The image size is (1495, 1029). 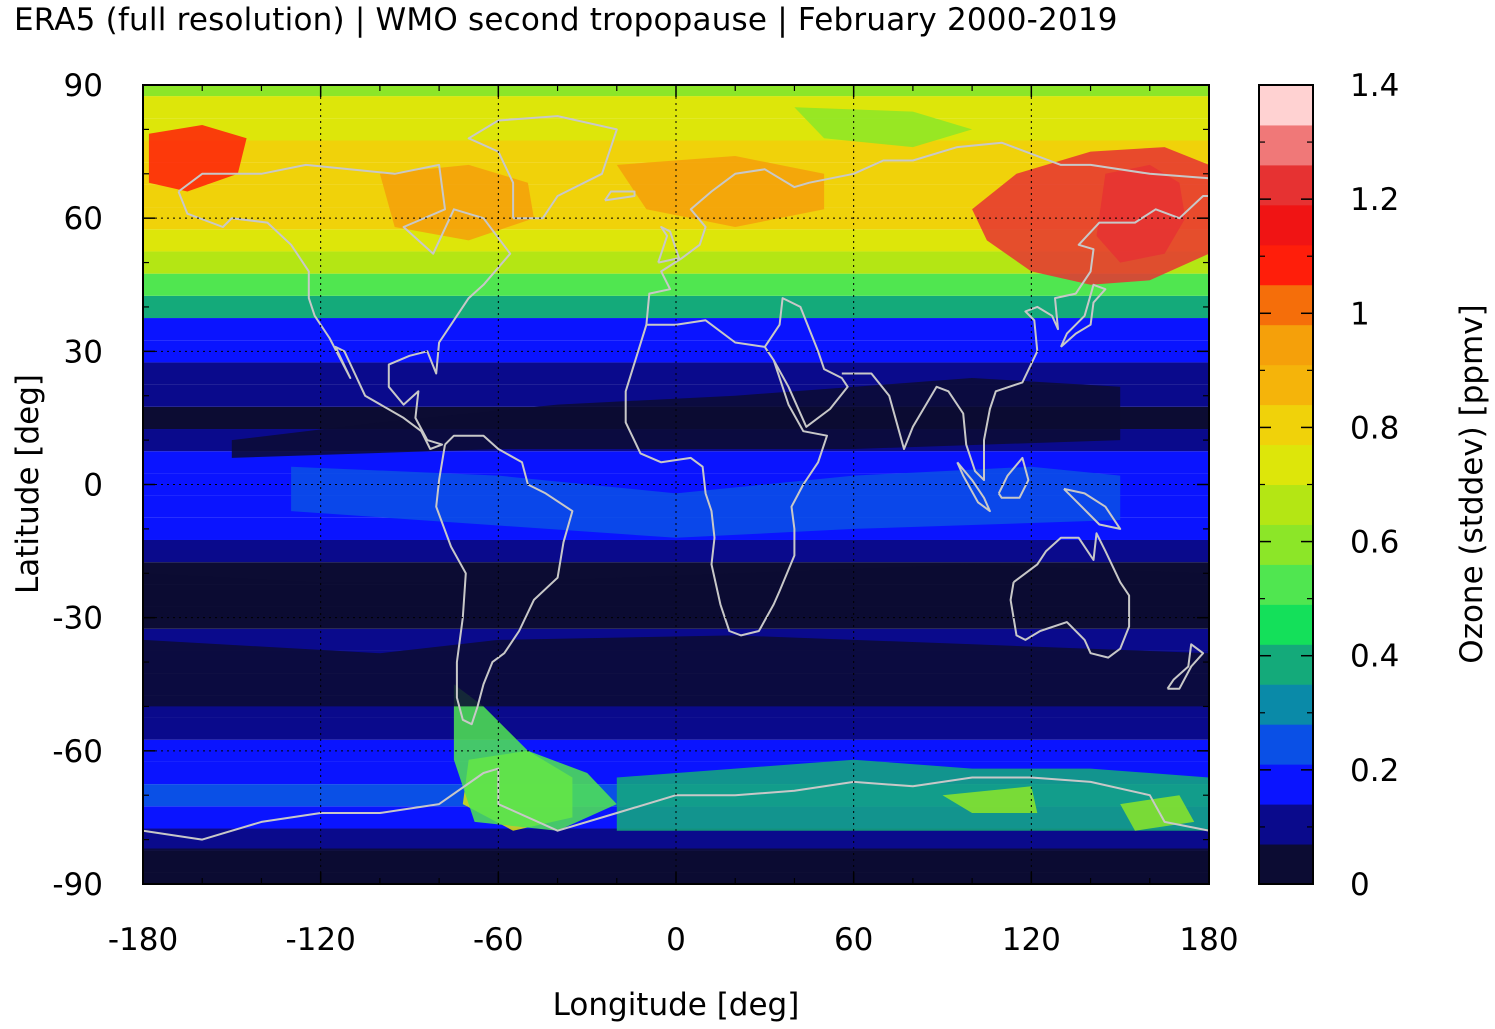 What do you see at coordinates (77, 752) in the screenshot?
I see `y-tick-label: -60` at bounding box center [77, 752].